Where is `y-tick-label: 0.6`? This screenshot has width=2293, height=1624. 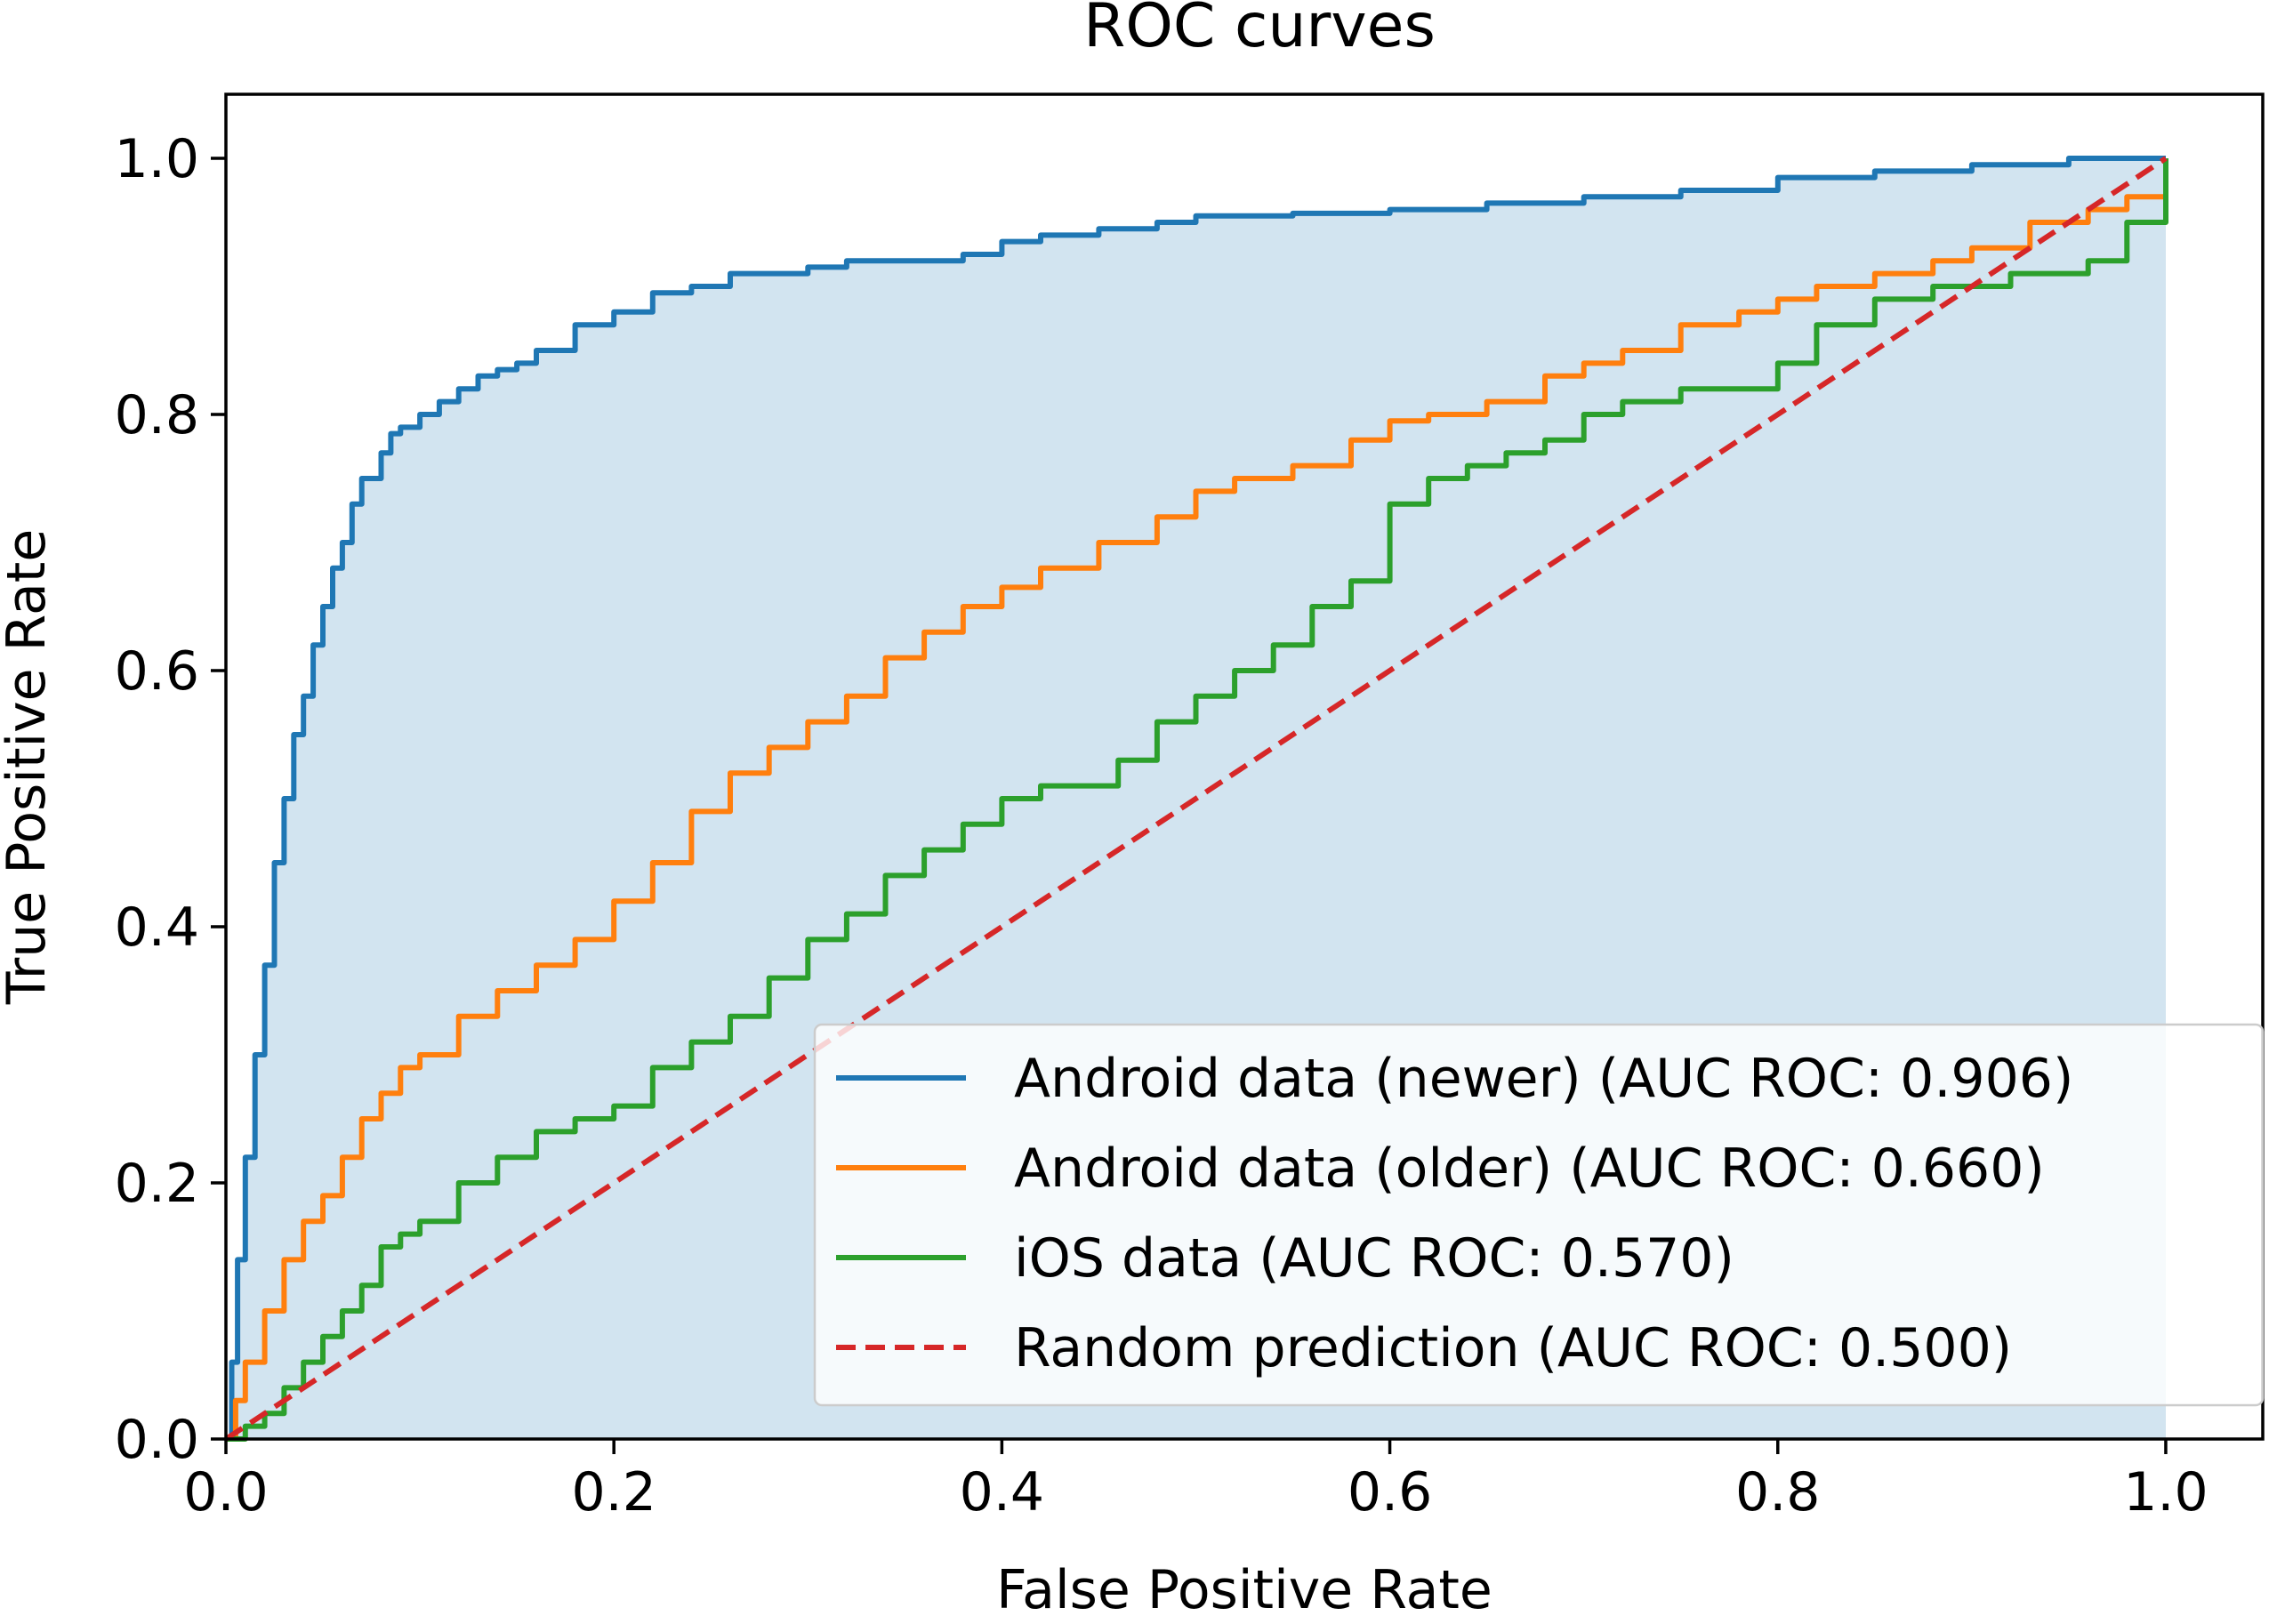 y-tick-label: 0.6 is located at coordinates (157, 671).